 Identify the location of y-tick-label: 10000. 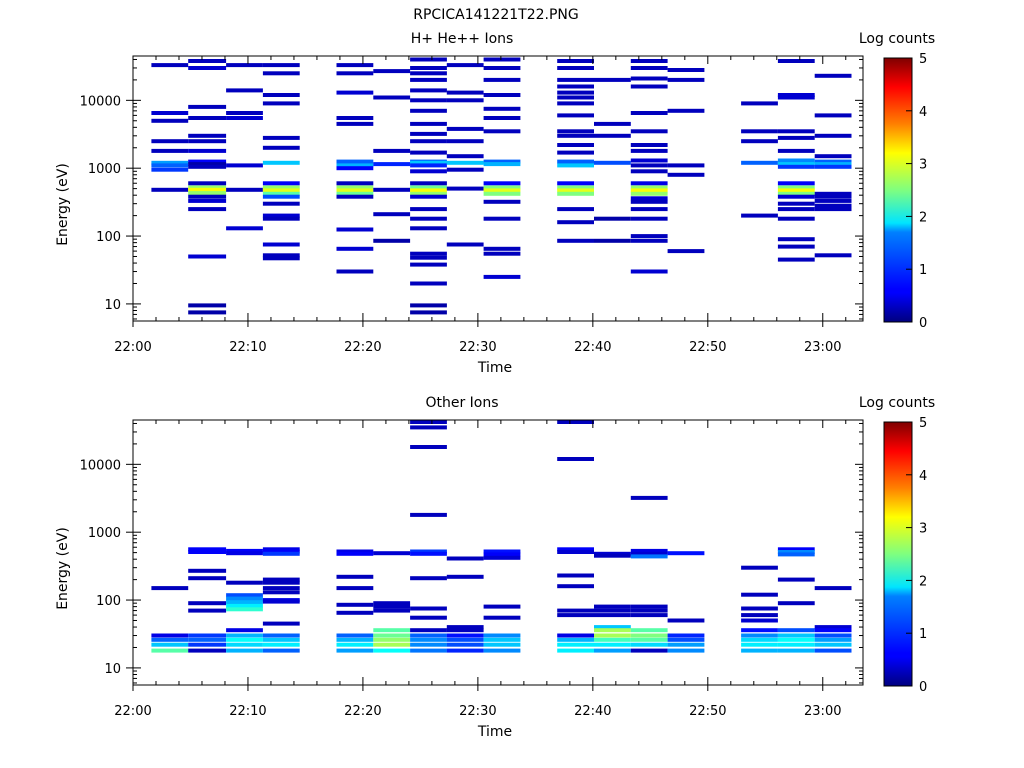
(100, 465).